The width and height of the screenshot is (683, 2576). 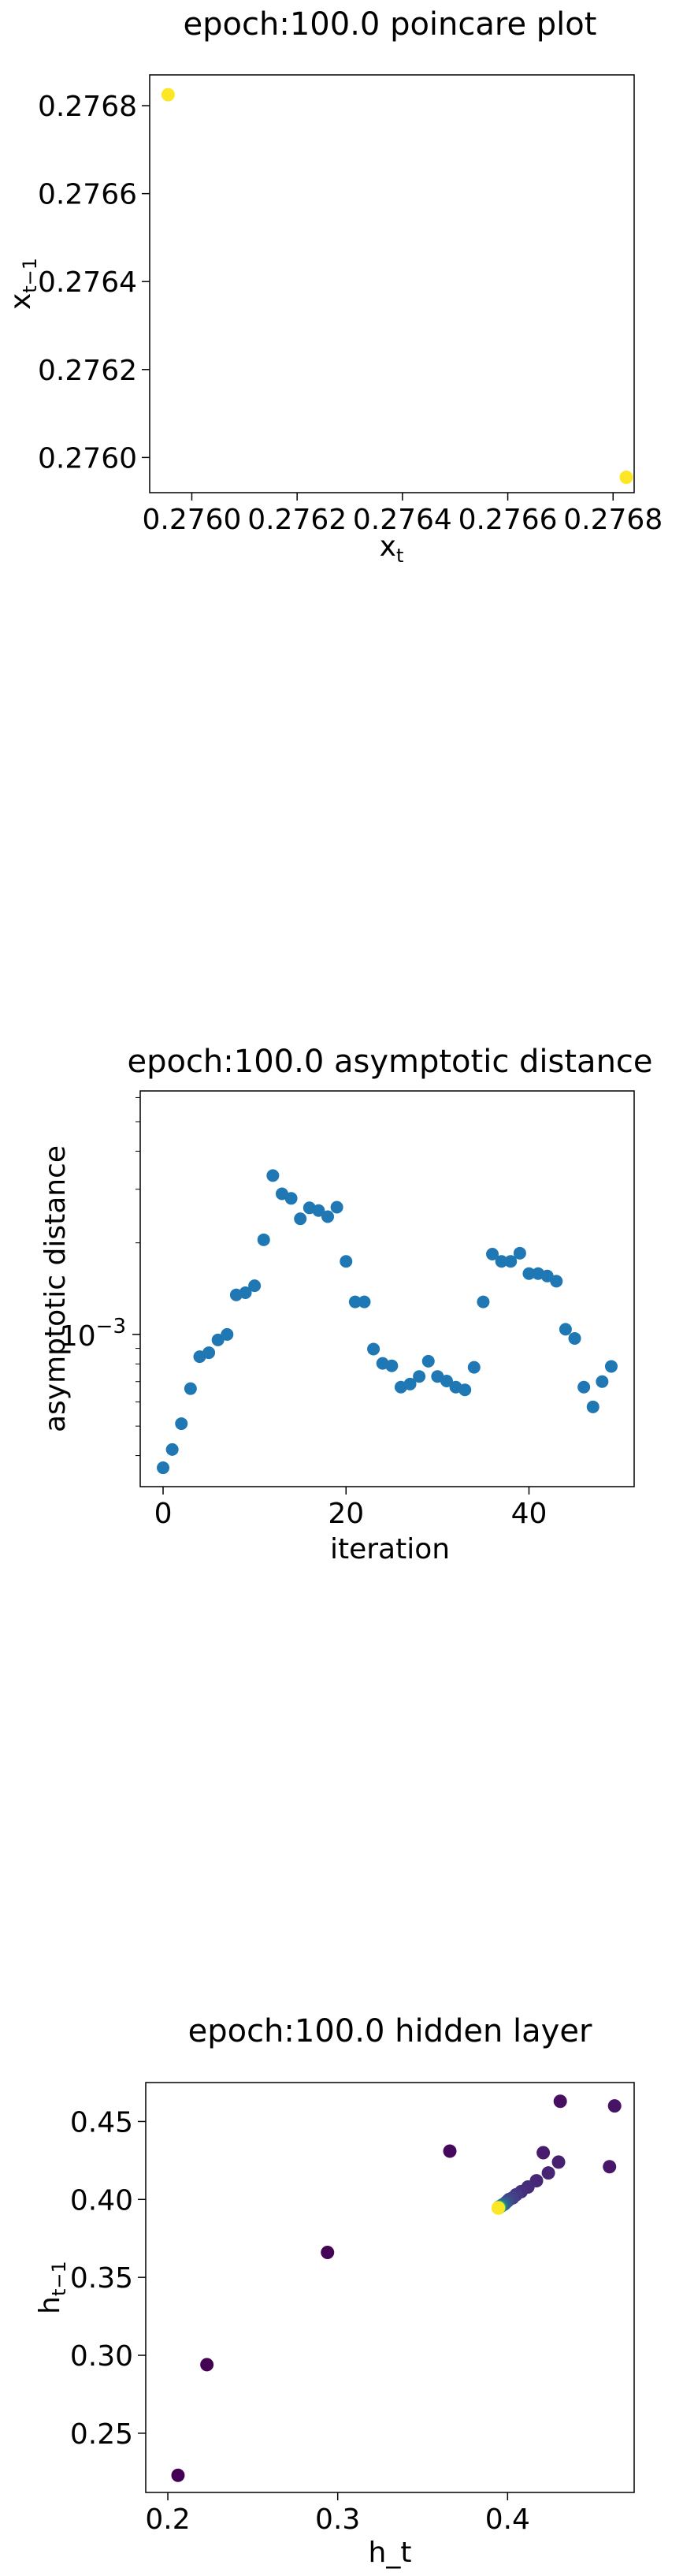 I want to click on x-tick-label: 0.2764, so click(x=402, y=520).